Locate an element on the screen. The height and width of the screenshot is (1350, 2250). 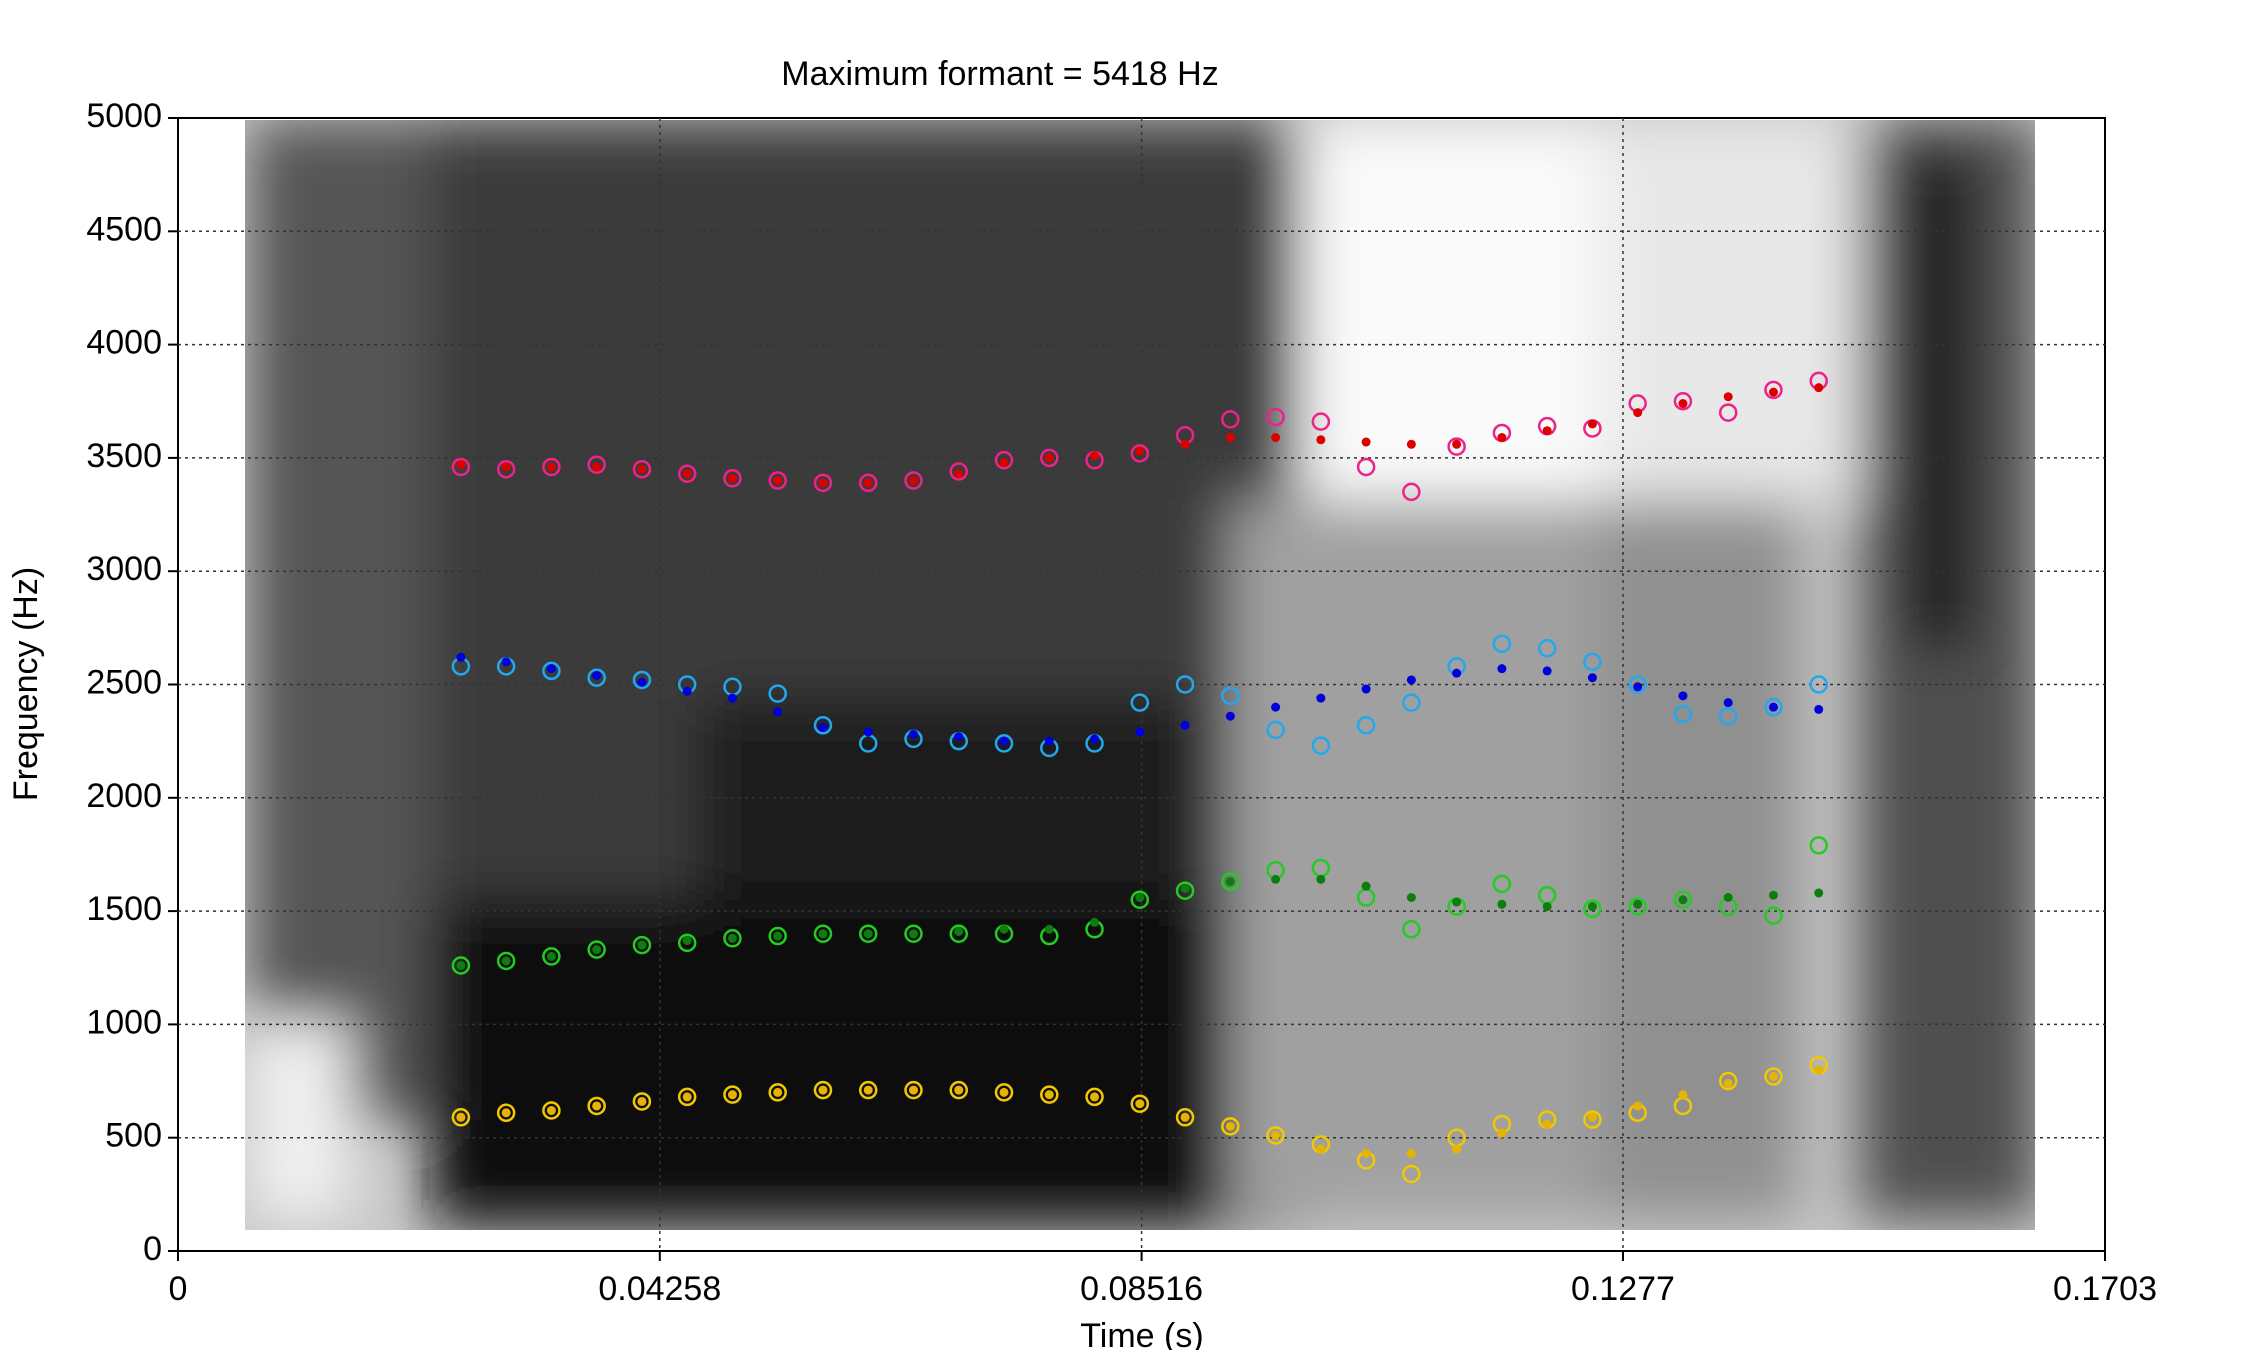
y-tick-label: 3500 is located at coordinates (124, 456).